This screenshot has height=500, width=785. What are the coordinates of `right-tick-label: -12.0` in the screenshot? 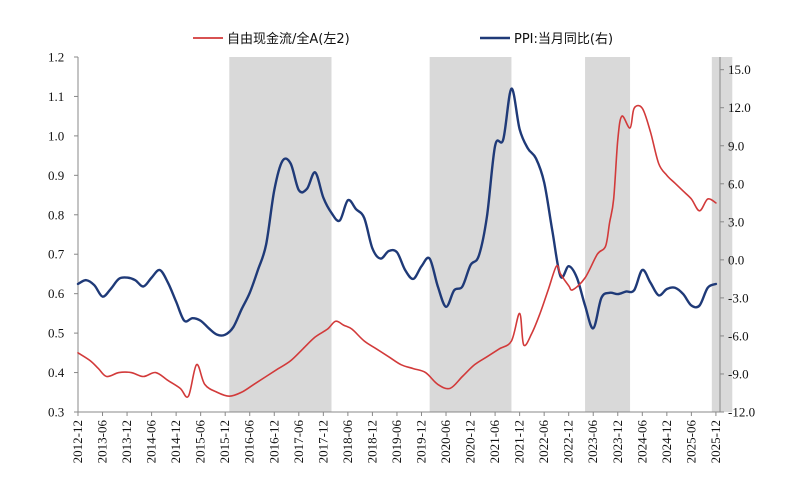 It's located at (741, 412).